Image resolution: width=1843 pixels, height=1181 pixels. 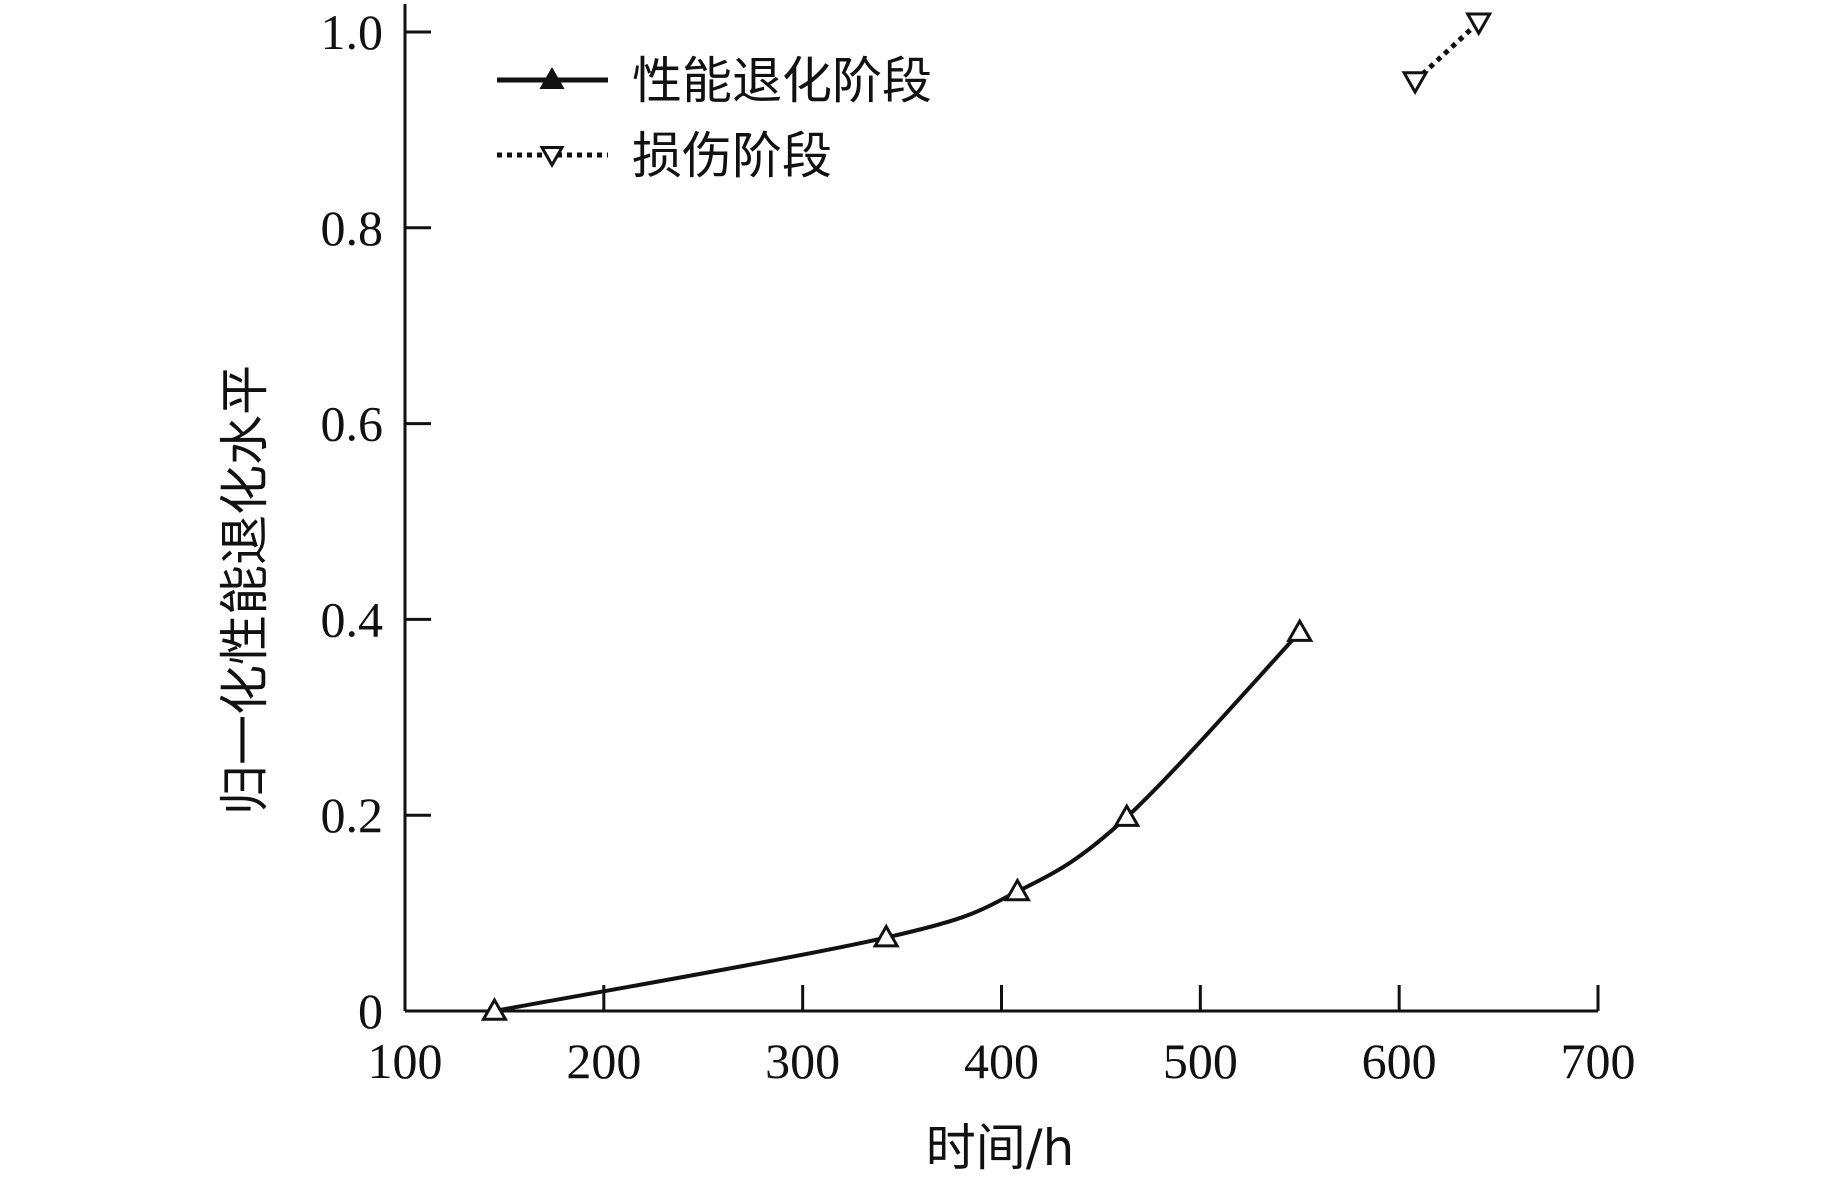 What do you see at coordinates (732, 156) in the screenshot?
I see `legend-label: 损伤阶段` at bounding box center [732, 156].